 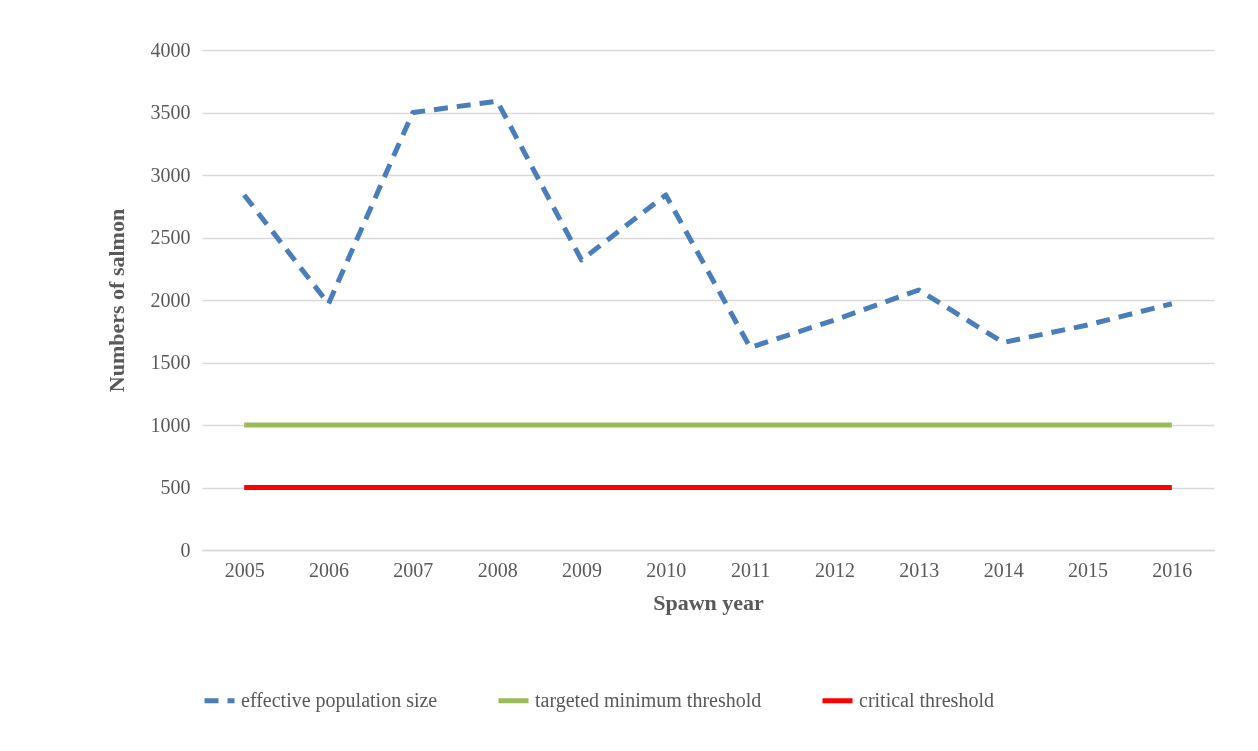 I want to click on y-tick-label: 1000, so click(x=170, y=424).